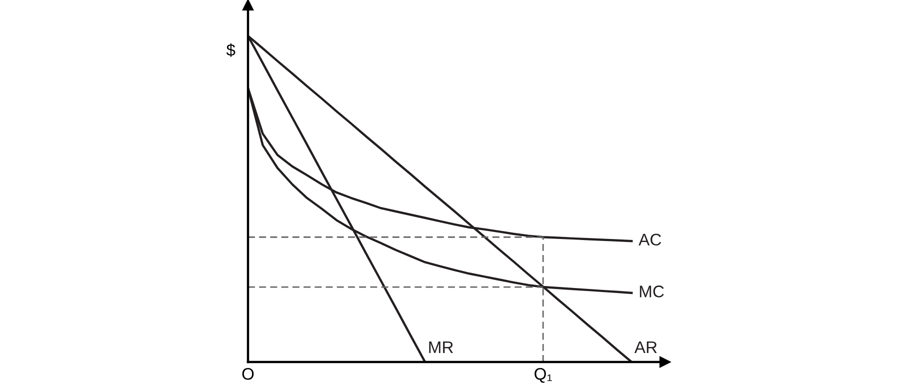 This screenshot has height=384, width=900. I want to click on x-tick-label: O, so click(248, 374).